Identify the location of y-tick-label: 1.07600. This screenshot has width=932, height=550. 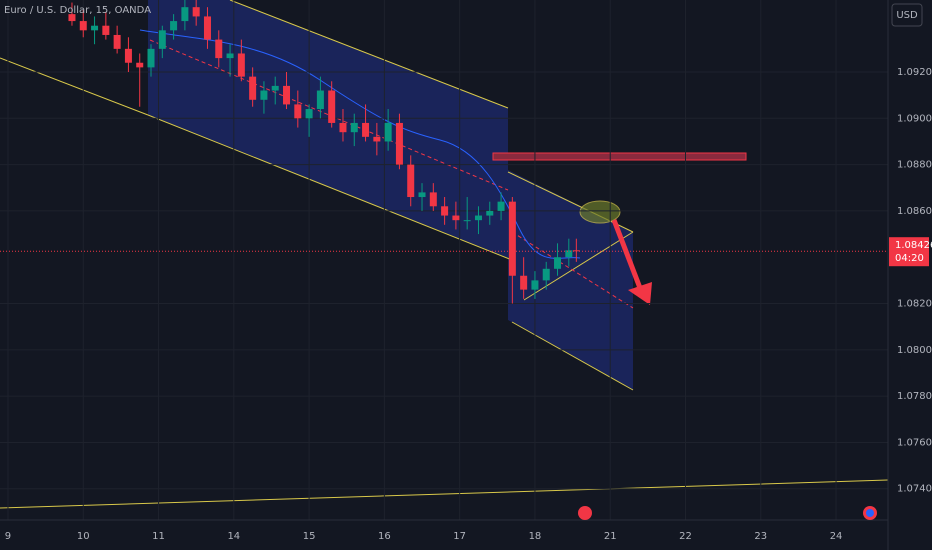
(914, 442).